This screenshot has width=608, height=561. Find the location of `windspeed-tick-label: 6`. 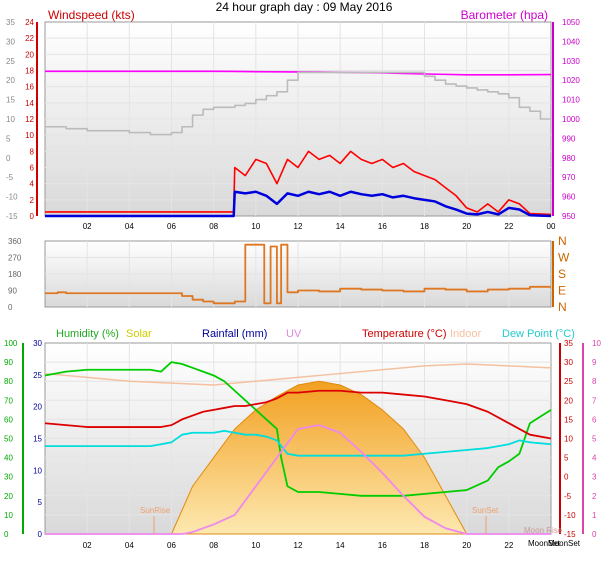

windspeed-tick-label: 6 is located at coordinates (32, 168).